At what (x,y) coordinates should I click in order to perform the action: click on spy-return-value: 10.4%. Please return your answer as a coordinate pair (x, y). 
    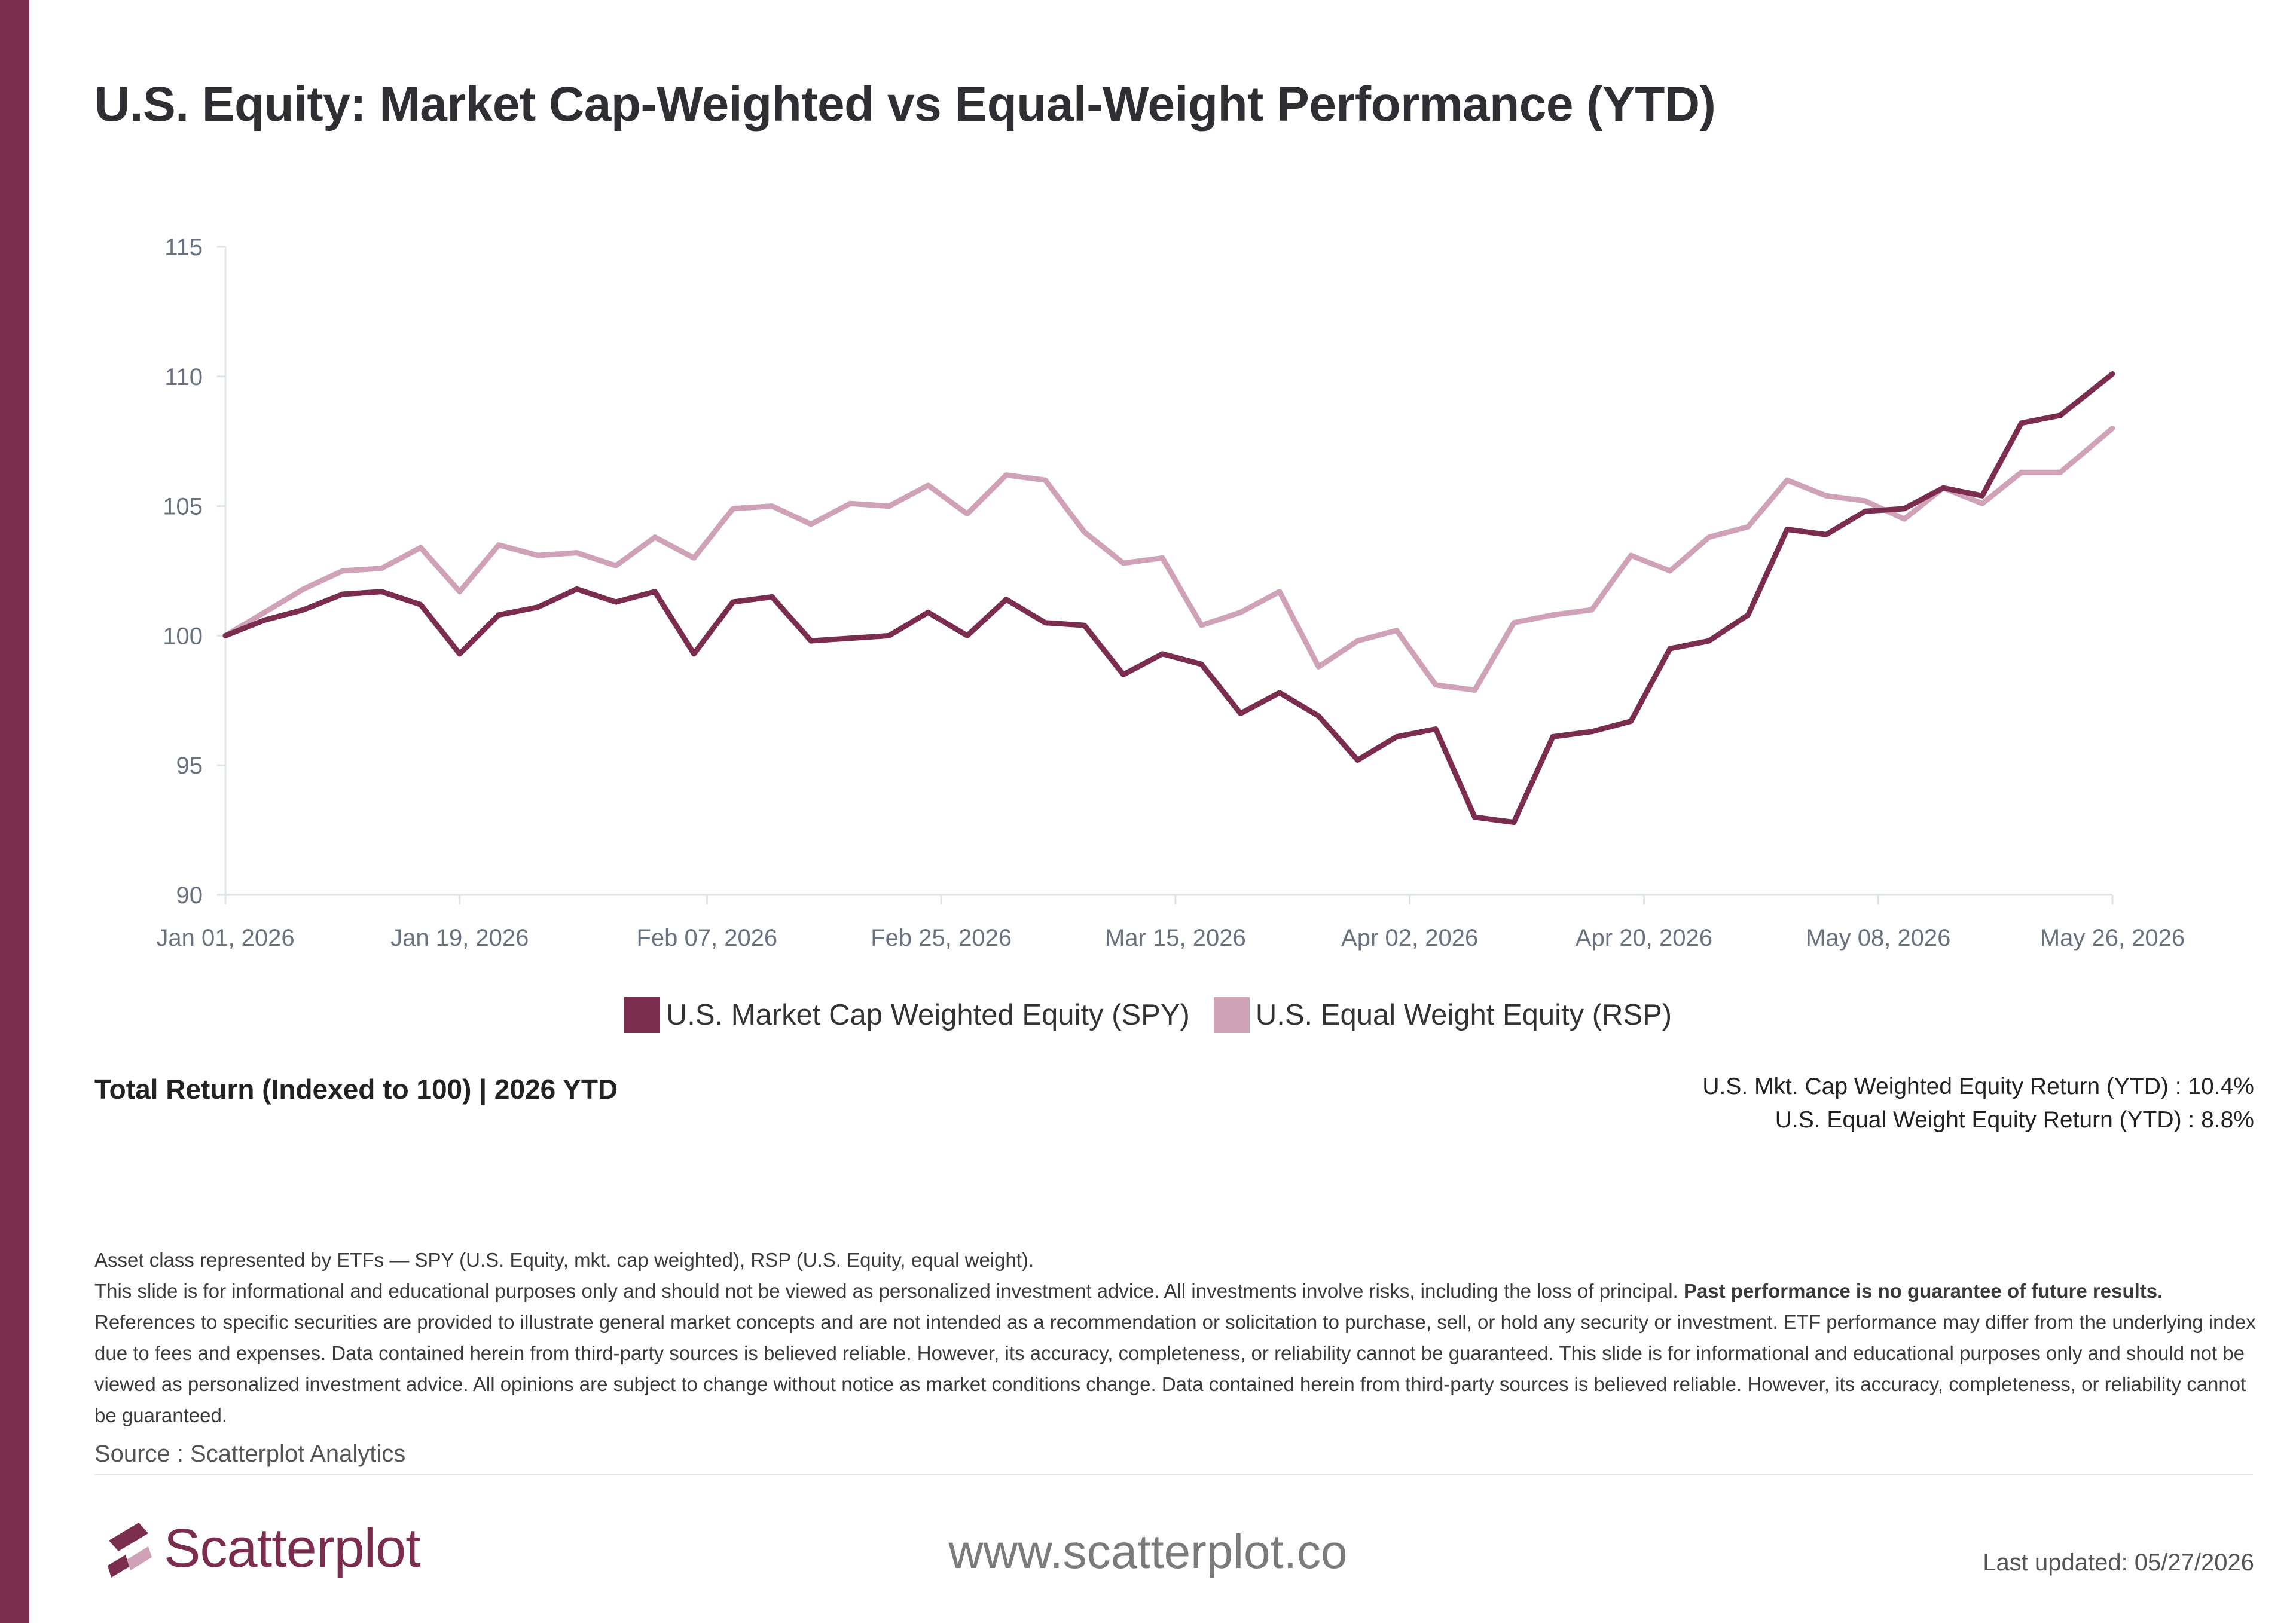
    Looking at the image, I should click on (2221, 1087).